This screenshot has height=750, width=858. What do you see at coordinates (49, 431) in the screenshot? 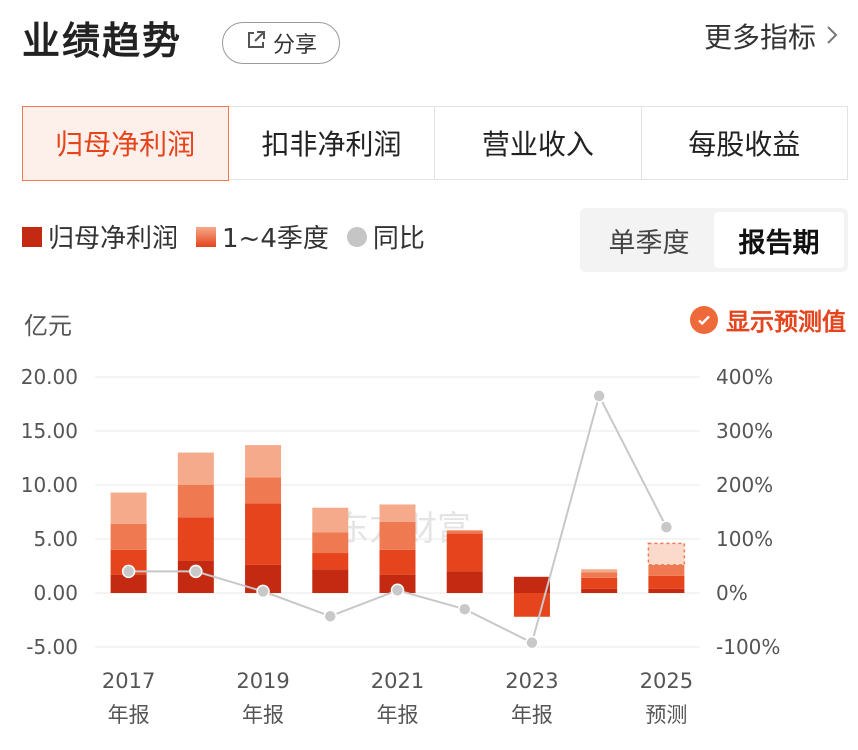
I see `y-left-tick-label: 15.00` at bounding box center [49, 431].